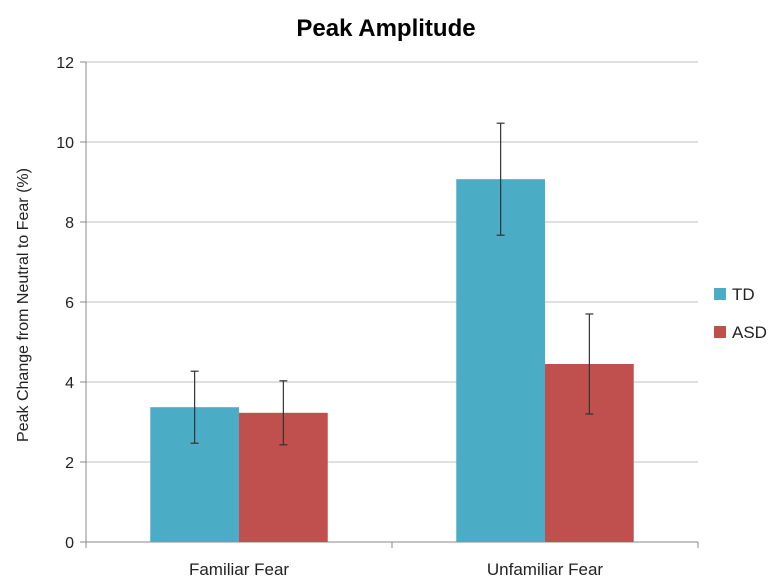  Describe the element at coordinates (720, 332) in the screenshot. I see `legend-swatch-asd` at that location.